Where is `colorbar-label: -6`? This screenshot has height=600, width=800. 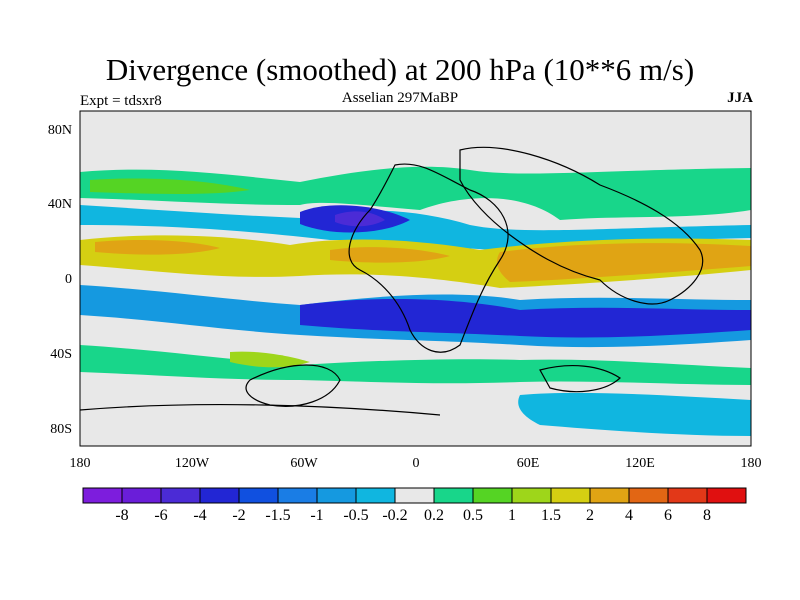
colorbar-label: -6 is located at coordinates (161, 515).